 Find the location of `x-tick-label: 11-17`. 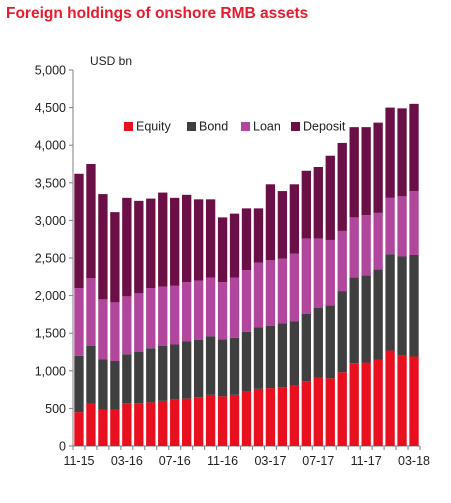

x-tick-label: 11-17 is located at coordinates (366, 461).